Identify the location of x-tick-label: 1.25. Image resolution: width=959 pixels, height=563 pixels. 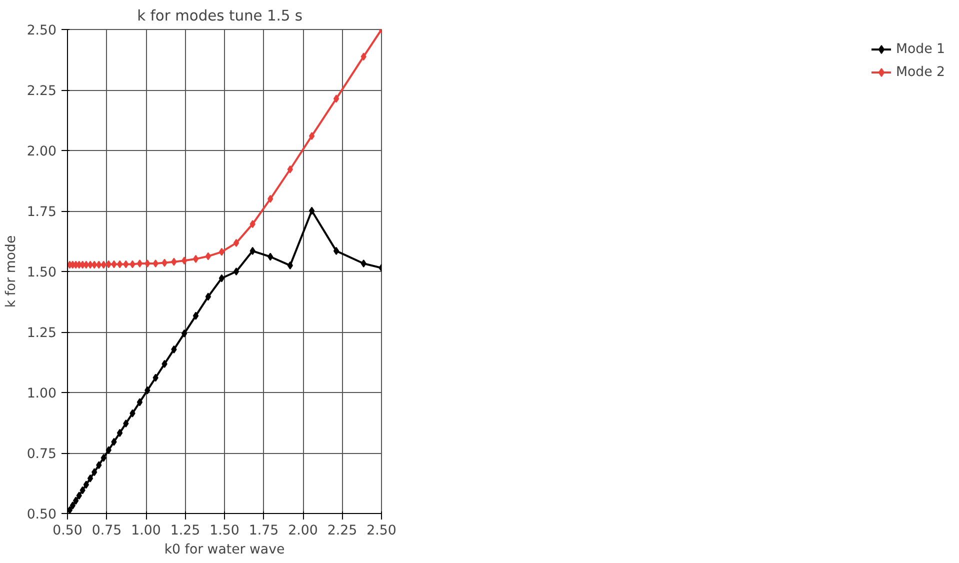
(185, 531).